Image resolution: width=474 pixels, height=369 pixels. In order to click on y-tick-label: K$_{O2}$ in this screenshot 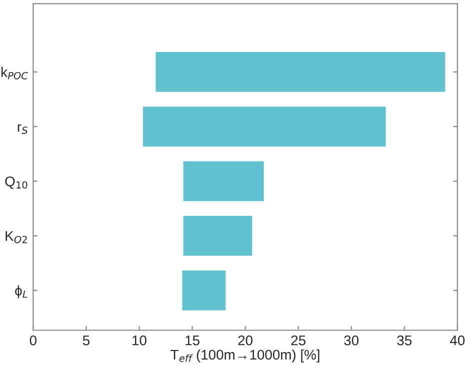, I will do `click(16, 237)`.